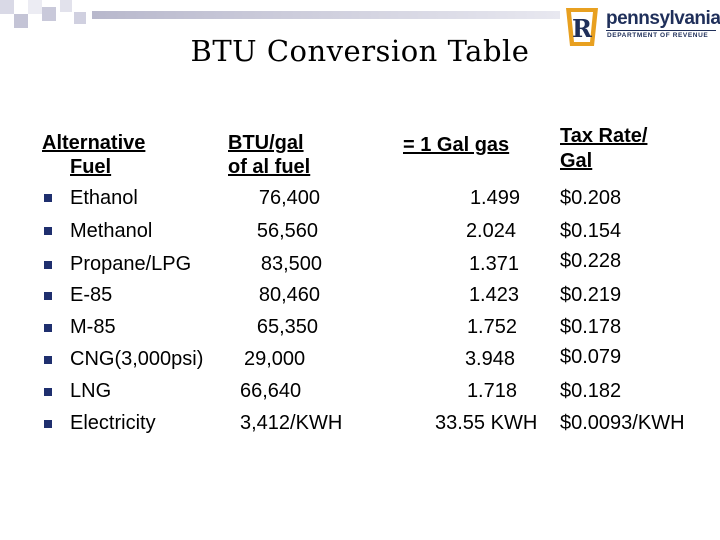  What do you see at coordinates (291, 423) in the screenshot?
I see `row-btu: 3,412/KWH` at bounding box center [291, 423].